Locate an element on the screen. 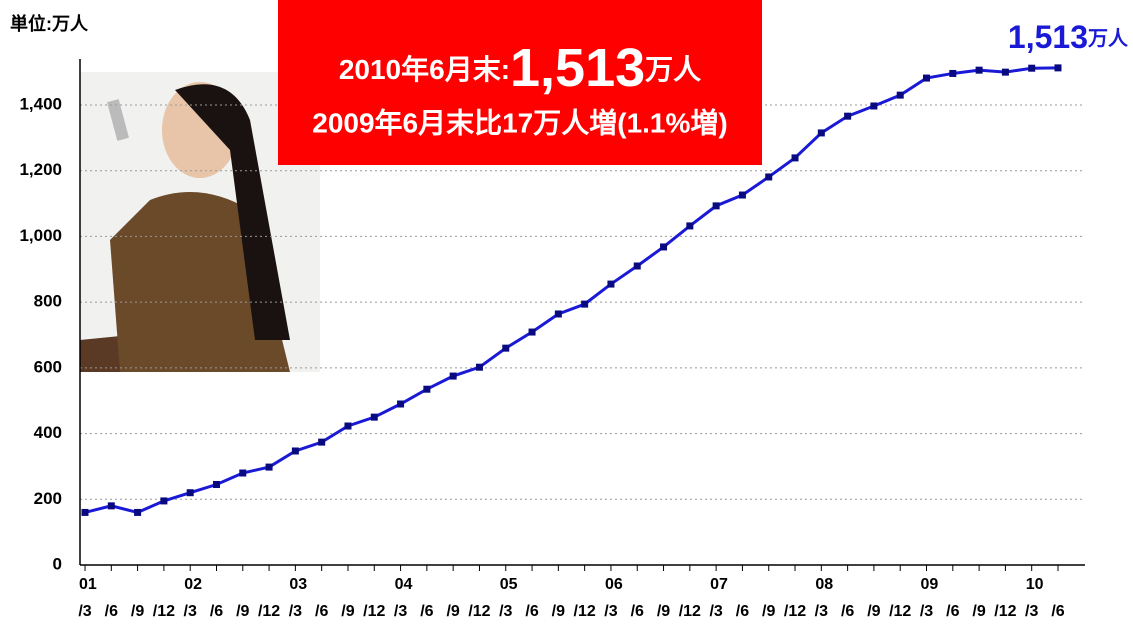  callout-value: 1,513 is located at coordinates (577, 68).